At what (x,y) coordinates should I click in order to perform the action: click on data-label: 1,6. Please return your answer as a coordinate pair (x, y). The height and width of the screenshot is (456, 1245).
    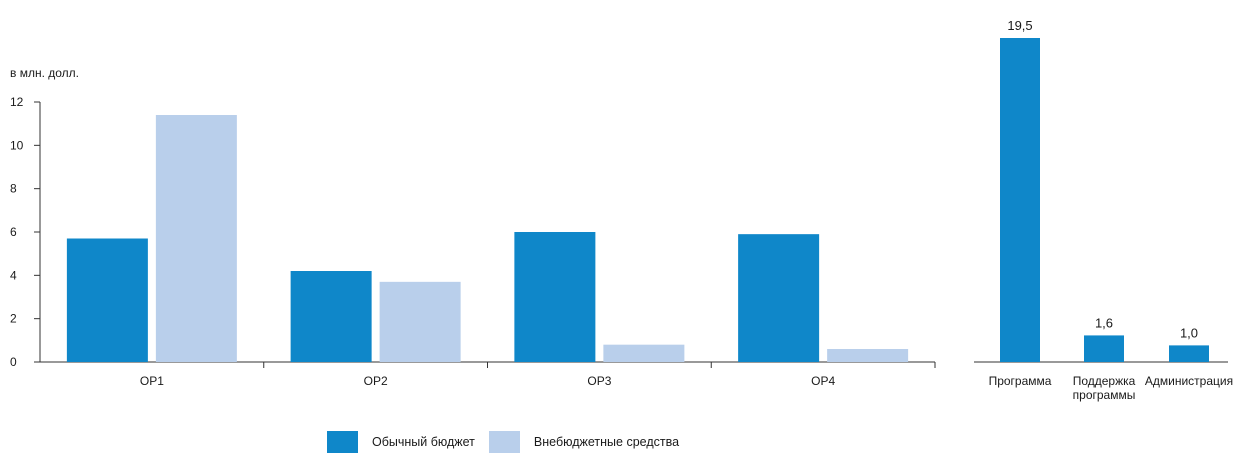
    Looking at the image, I should click on (1104, 322).